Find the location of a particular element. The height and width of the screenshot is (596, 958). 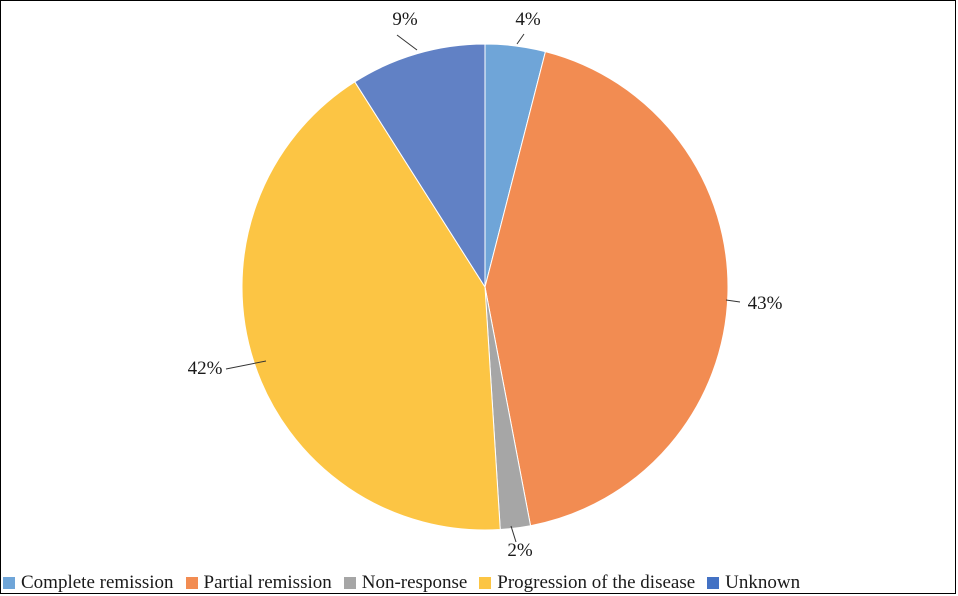

data-label-progression: 42% is located at coordinates (205, 368).